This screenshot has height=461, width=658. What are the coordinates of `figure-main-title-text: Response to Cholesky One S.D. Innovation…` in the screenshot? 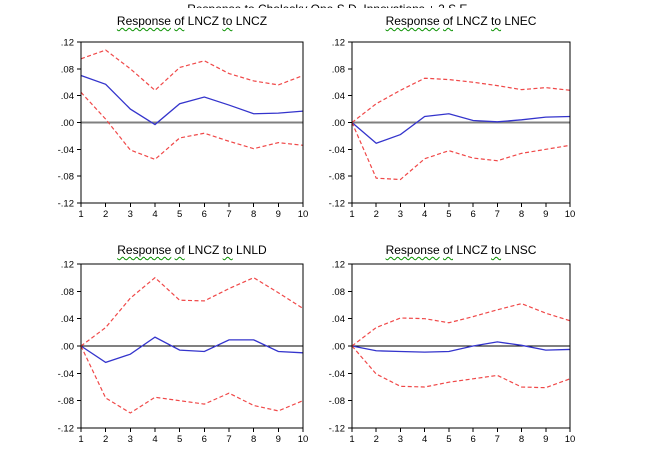 It's located at (329, 5).